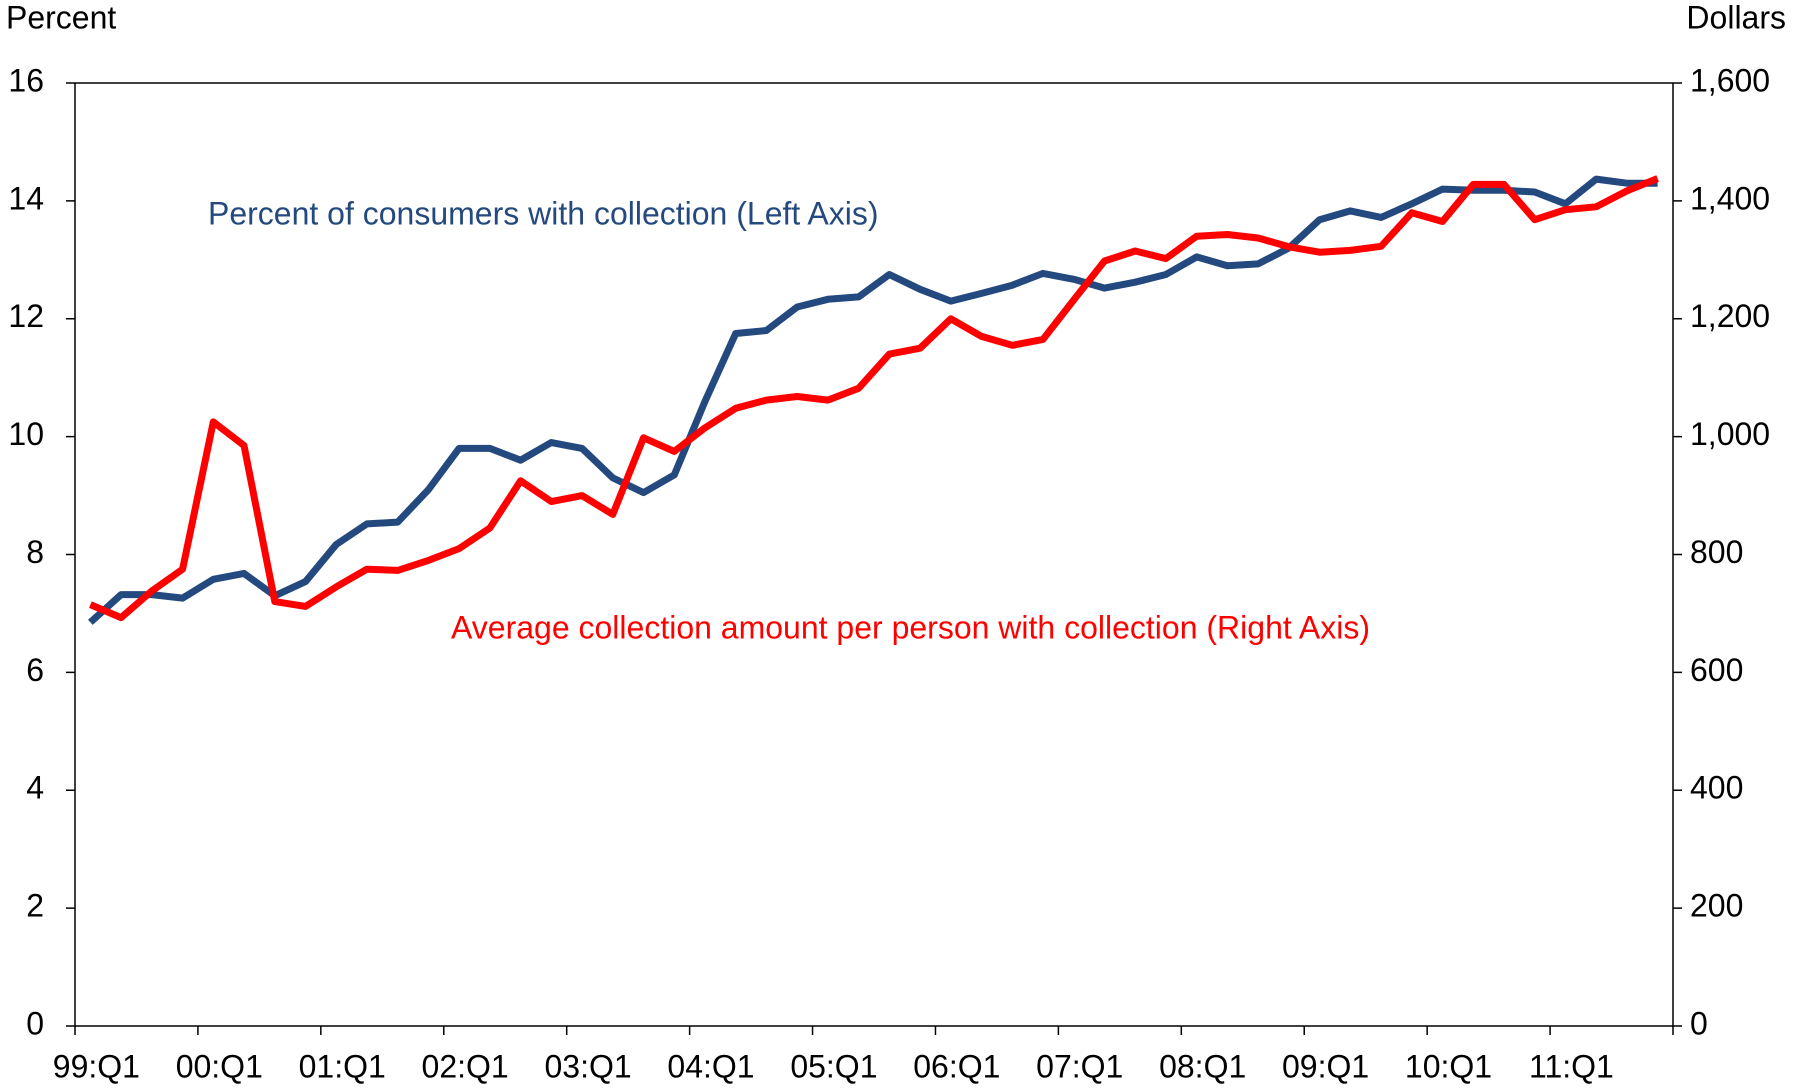 Image resolution: width=1813 pixels, height=1091 pixels. I want to click on y2-tick-label: 0, so click(1699, 1023).